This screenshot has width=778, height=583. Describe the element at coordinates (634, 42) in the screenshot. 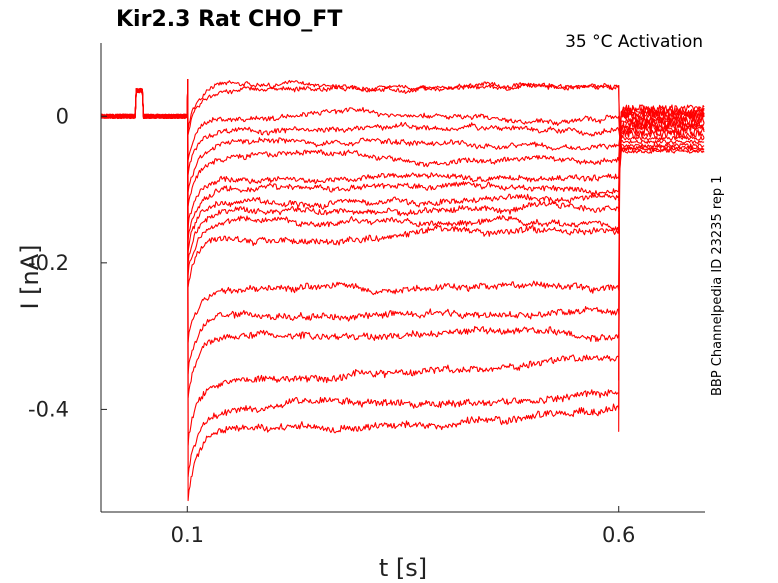

I see `chart-subtitle: 35 °C Activation` at that location.